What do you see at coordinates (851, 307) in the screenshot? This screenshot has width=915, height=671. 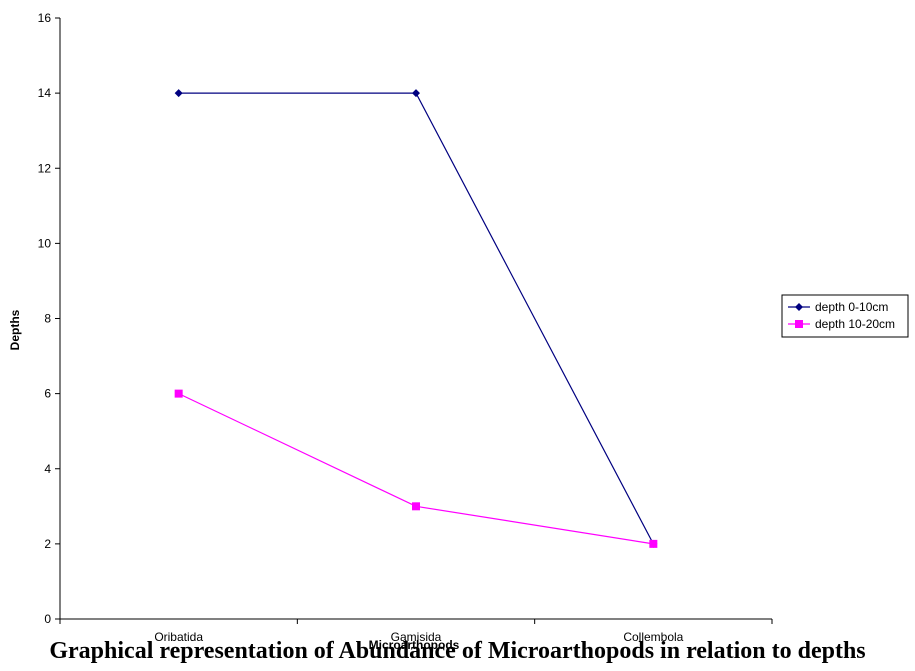 I see `legend-label: depth 0-10cm` at bounding box center [851, 307].